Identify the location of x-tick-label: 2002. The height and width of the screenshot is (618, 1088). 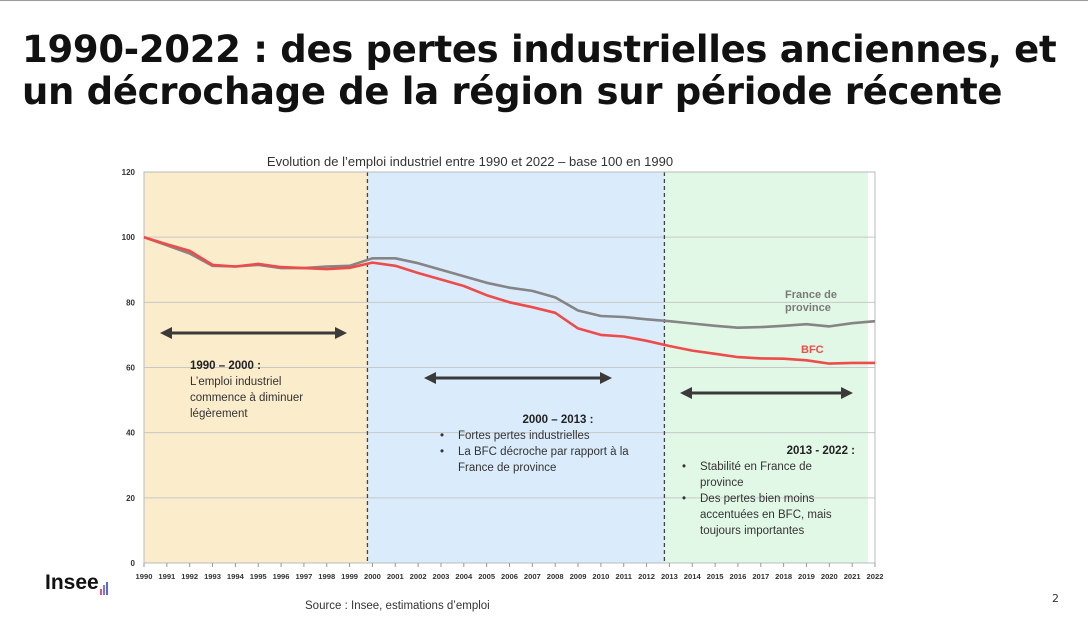
(418, 576).